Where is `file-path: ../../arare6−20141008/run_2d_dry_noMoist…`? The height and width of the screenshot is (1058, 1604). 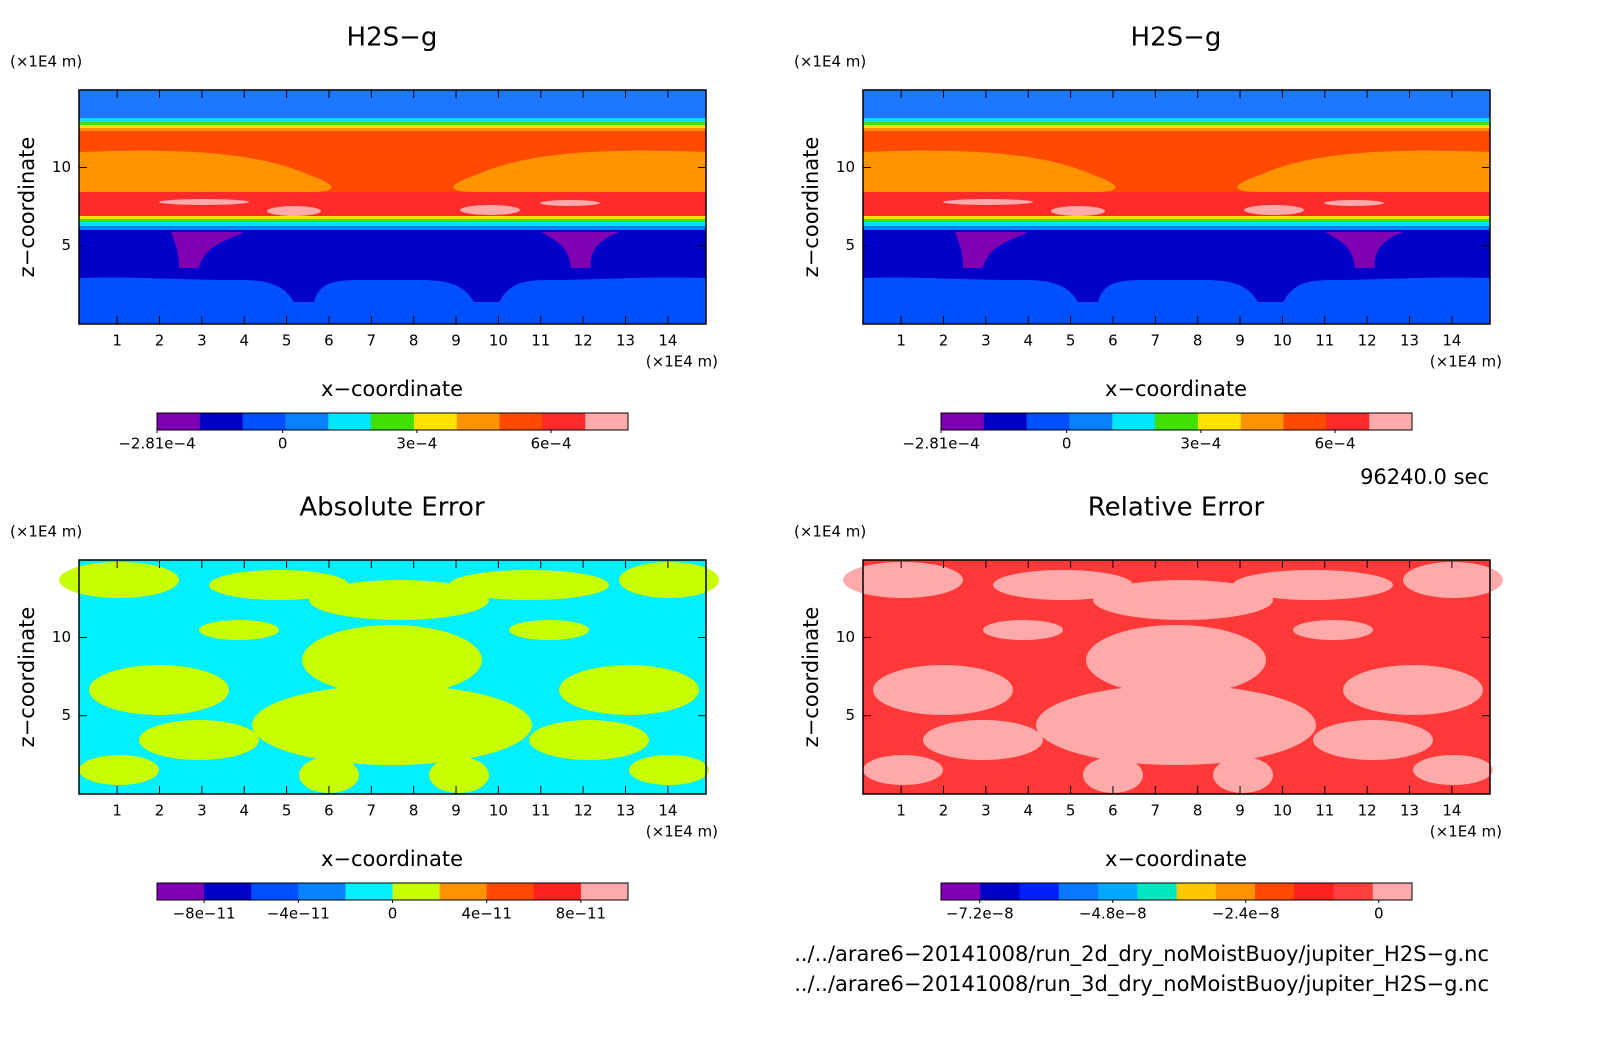
file-path: ../../arare6−20141008/run_2d_dry_noMoist… is located at coordinates (1141, 954).